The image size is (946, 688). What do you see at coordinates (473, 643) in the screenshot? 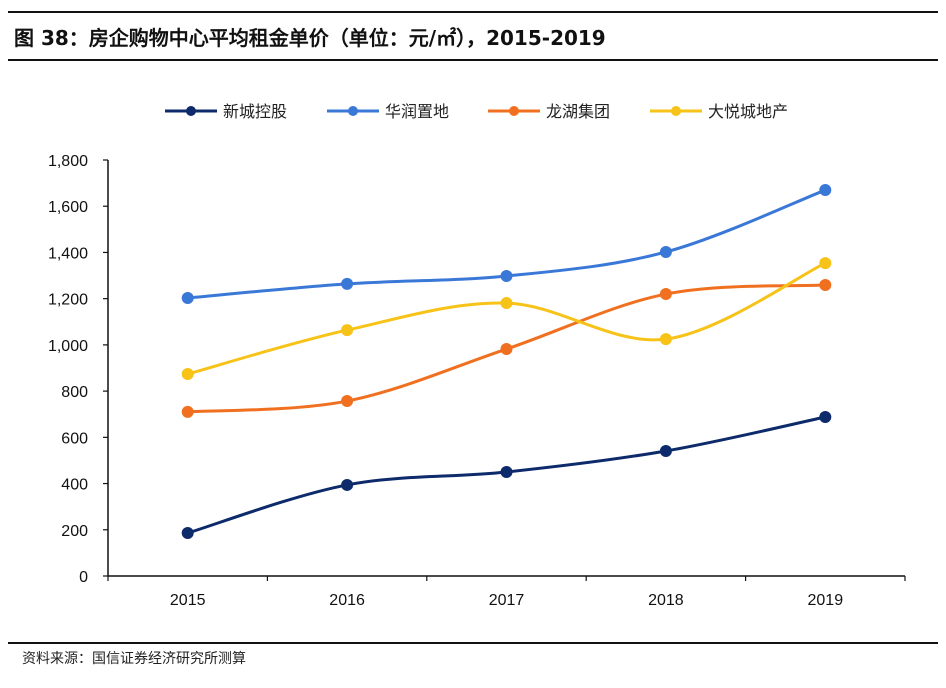
I see `source-rule` at bounding box center [473, 643].